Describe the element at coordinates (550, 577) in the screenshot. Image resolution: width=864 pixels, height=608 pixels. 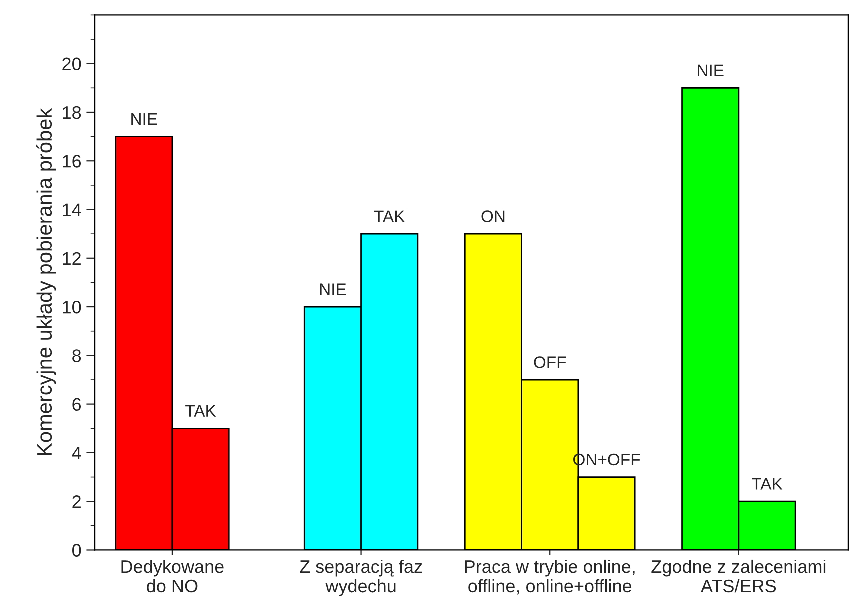
I see `x-tick-label: Praca w trybie online, offline, online+offline` at that location.